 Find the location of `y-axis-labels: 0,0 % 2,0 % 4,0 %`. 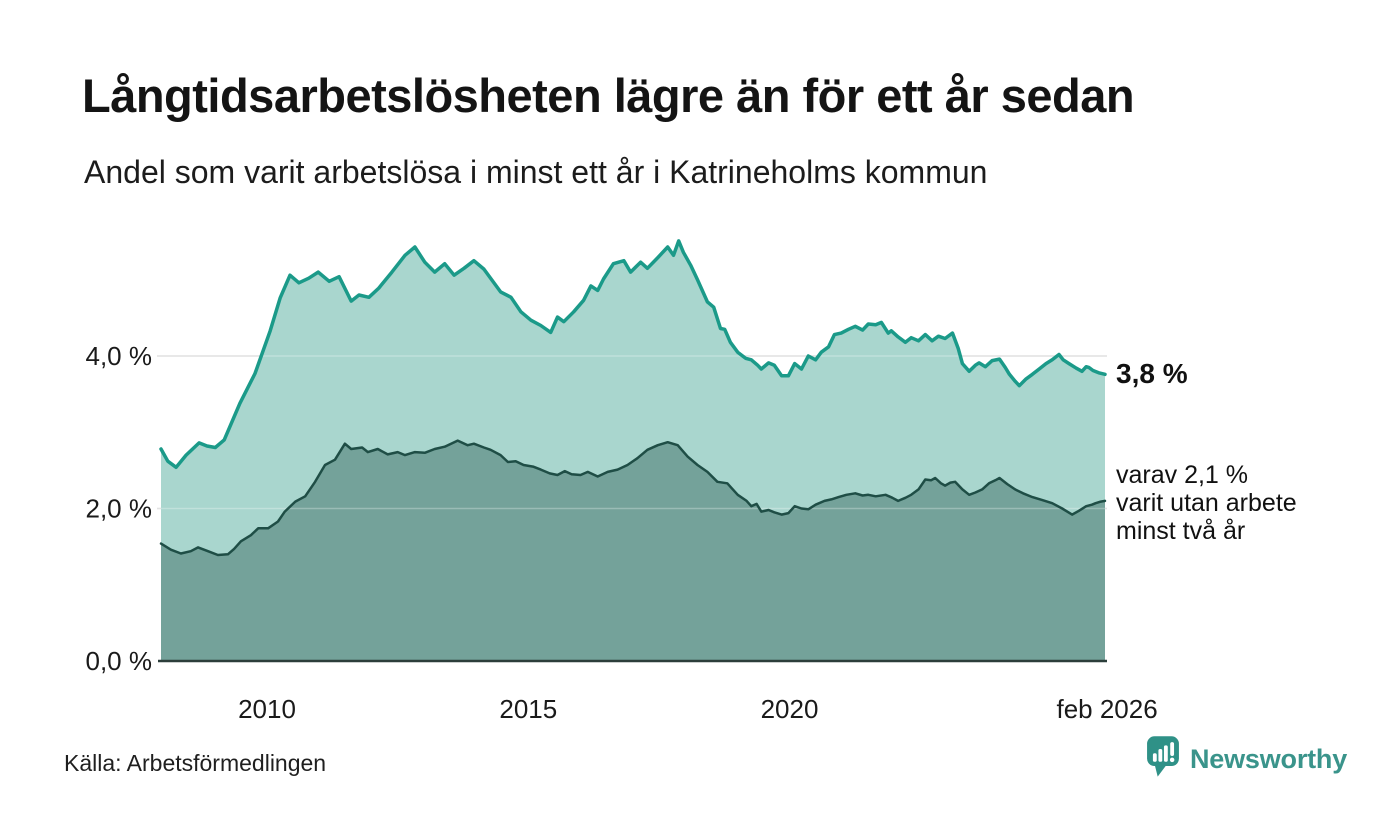

y-axis-labels: 0,0 % 2,0 % 4,0 % is located at coordinates (119, 508).